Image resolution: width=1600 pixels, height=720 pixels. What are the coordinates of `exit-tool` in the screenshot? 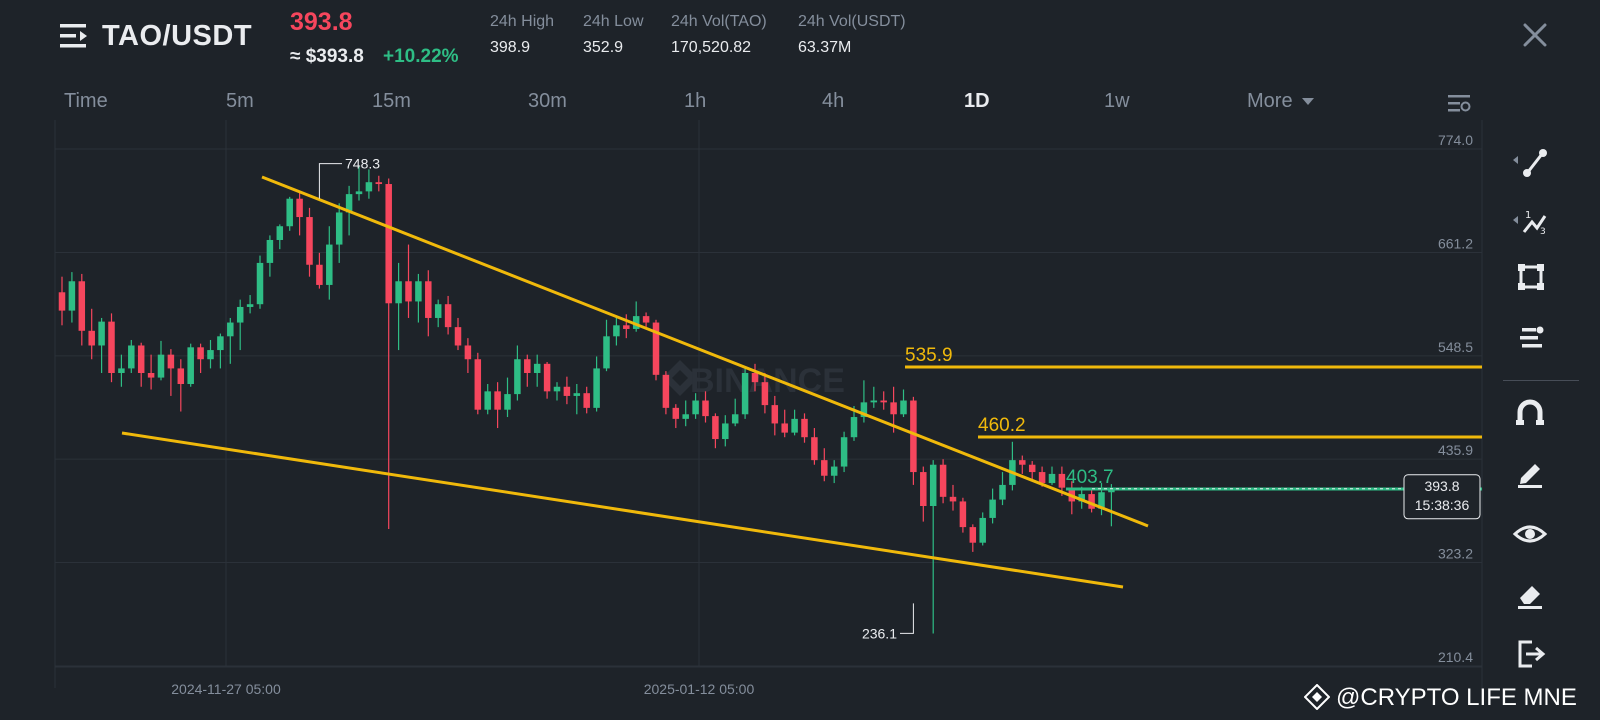 It's located at (1530, 654).